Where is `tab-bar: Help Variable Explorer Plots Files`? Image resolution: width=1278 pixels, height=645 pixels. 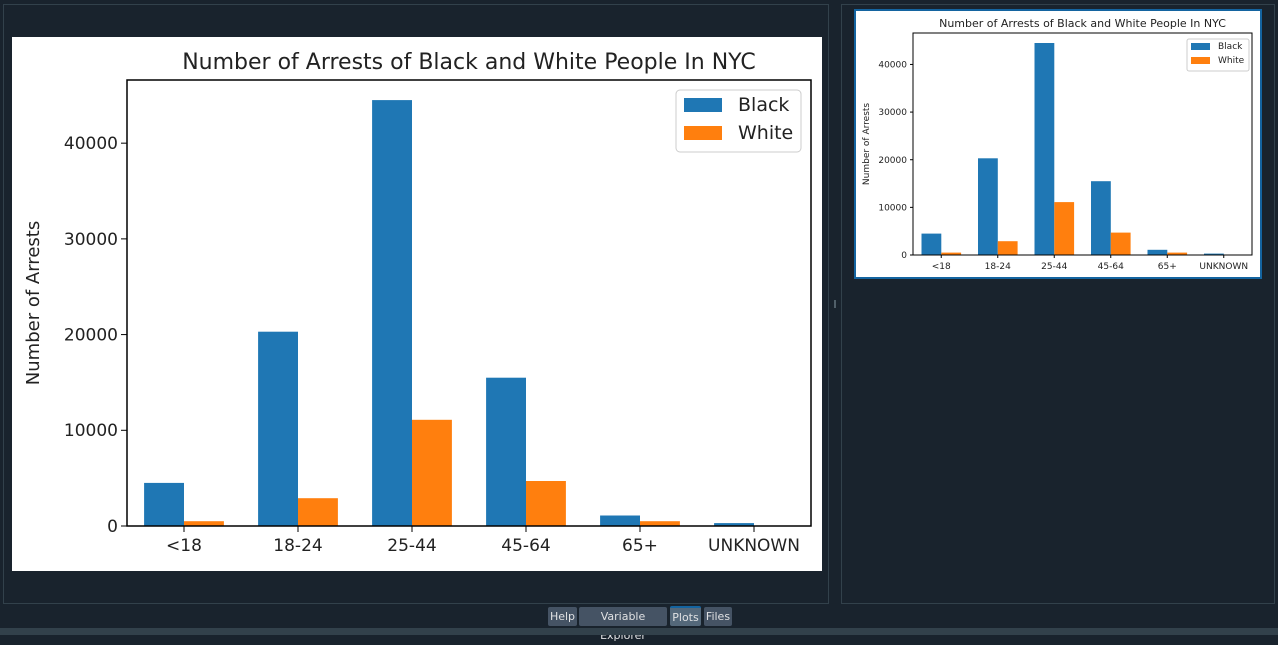
tab-bar: Help Variable Explorer Plots Files is located at coordinates (639, 617).